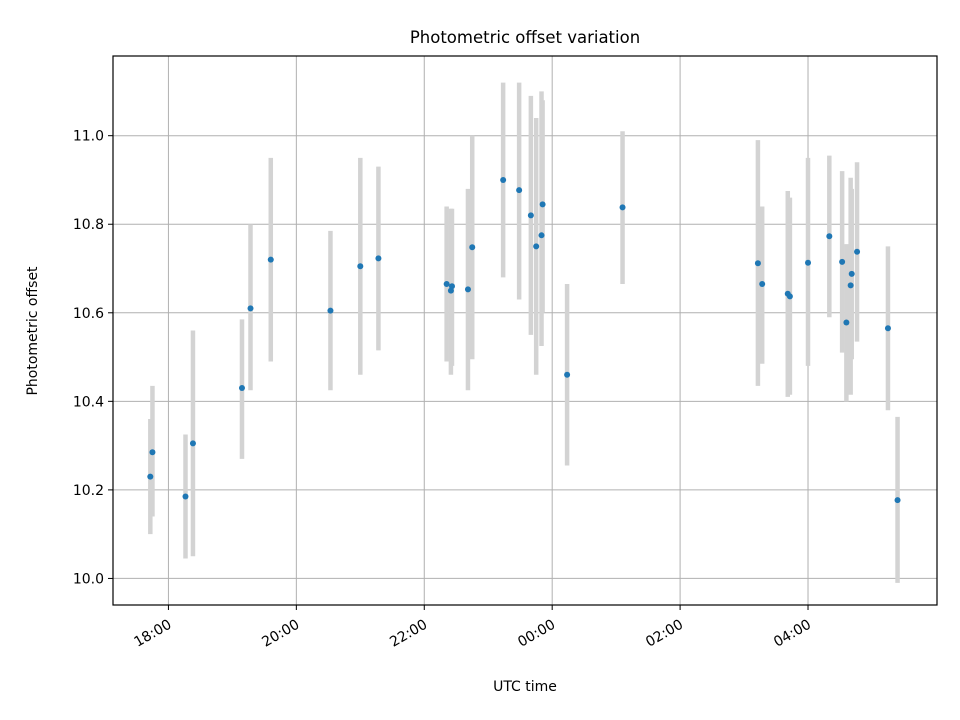  Describe the element at coordinates (88, 225) in the screenshot. I see `y-tick-label: 10.8` at that location.